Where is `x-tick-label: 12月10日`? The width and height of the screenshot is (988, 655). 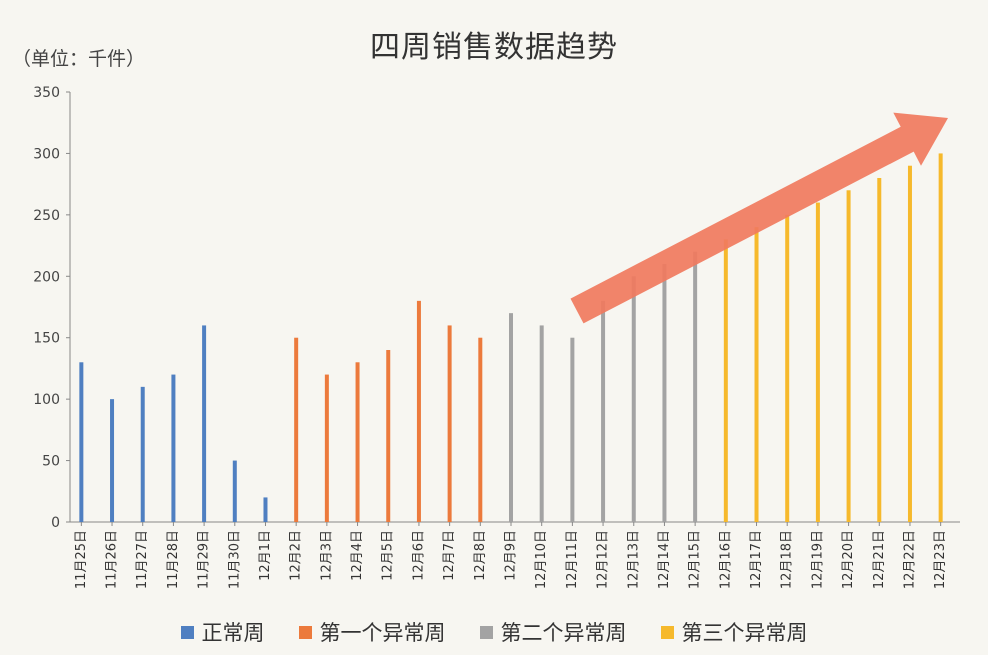 x-tick-label: 12月10日 is located at coordinates (541, 559).